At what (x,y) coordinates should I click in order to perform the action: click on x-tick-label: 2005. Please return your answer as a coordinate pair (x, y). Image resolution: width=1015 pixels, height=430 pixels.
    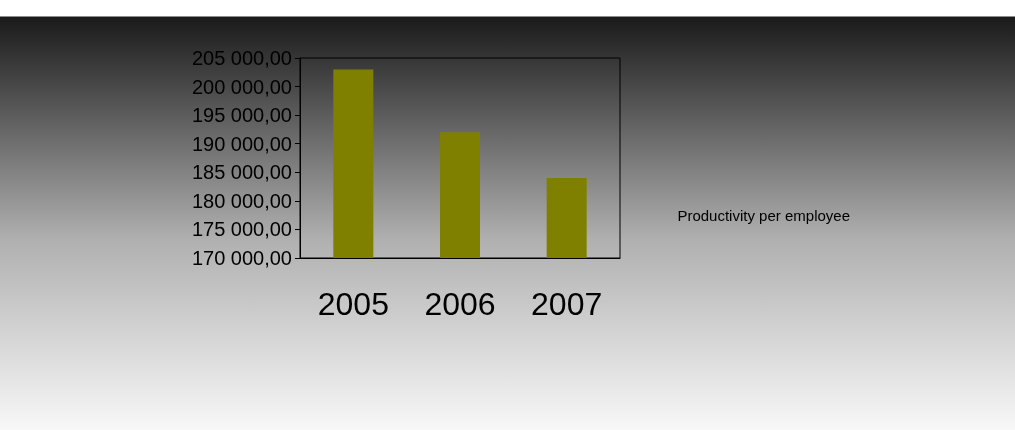
    Looking at the image, I should click on (353, 304).